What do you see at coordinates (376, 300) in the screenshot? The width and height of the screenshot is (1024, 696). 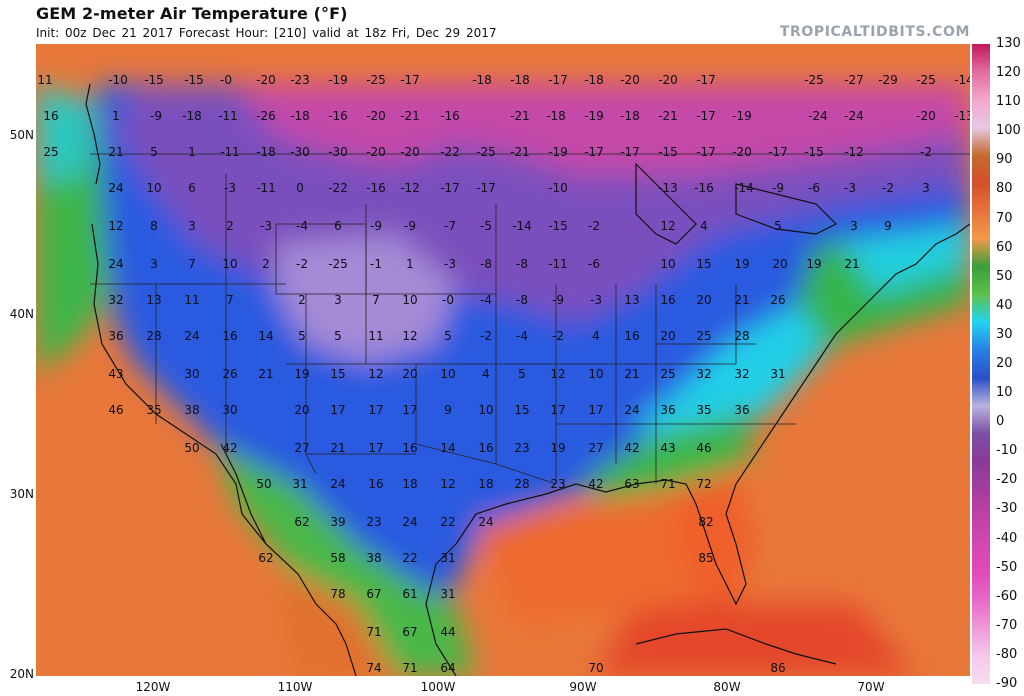 I see `temperature-value: 7` at bounding box center [376, 300].